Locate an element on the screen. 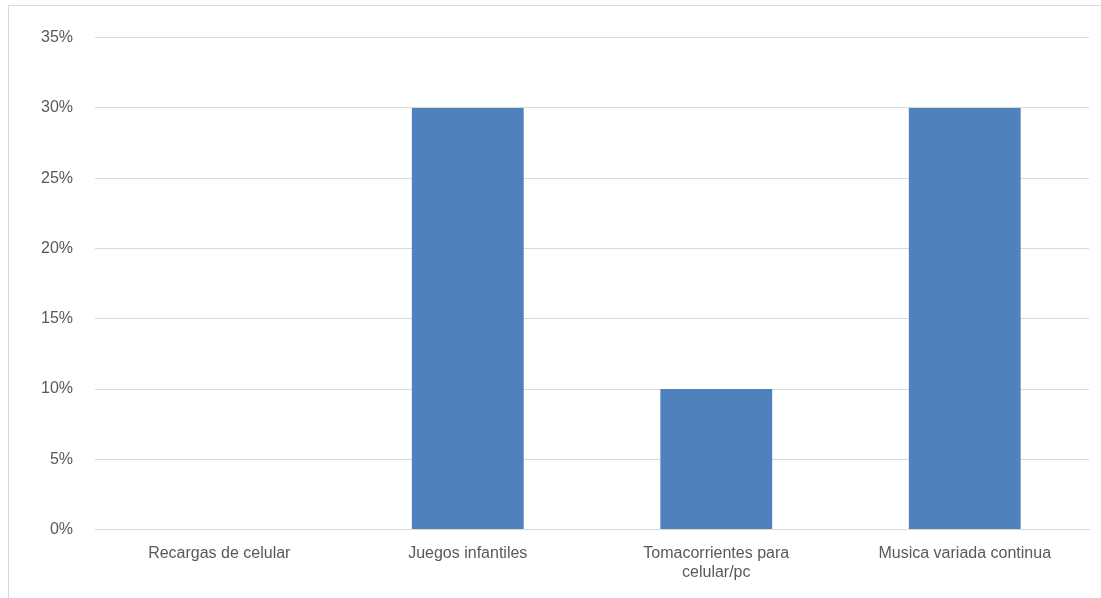 The width and height of the screenshot is (1101, 598). x-tick-label: Recargas de celular is located at coordinates (220, 552).